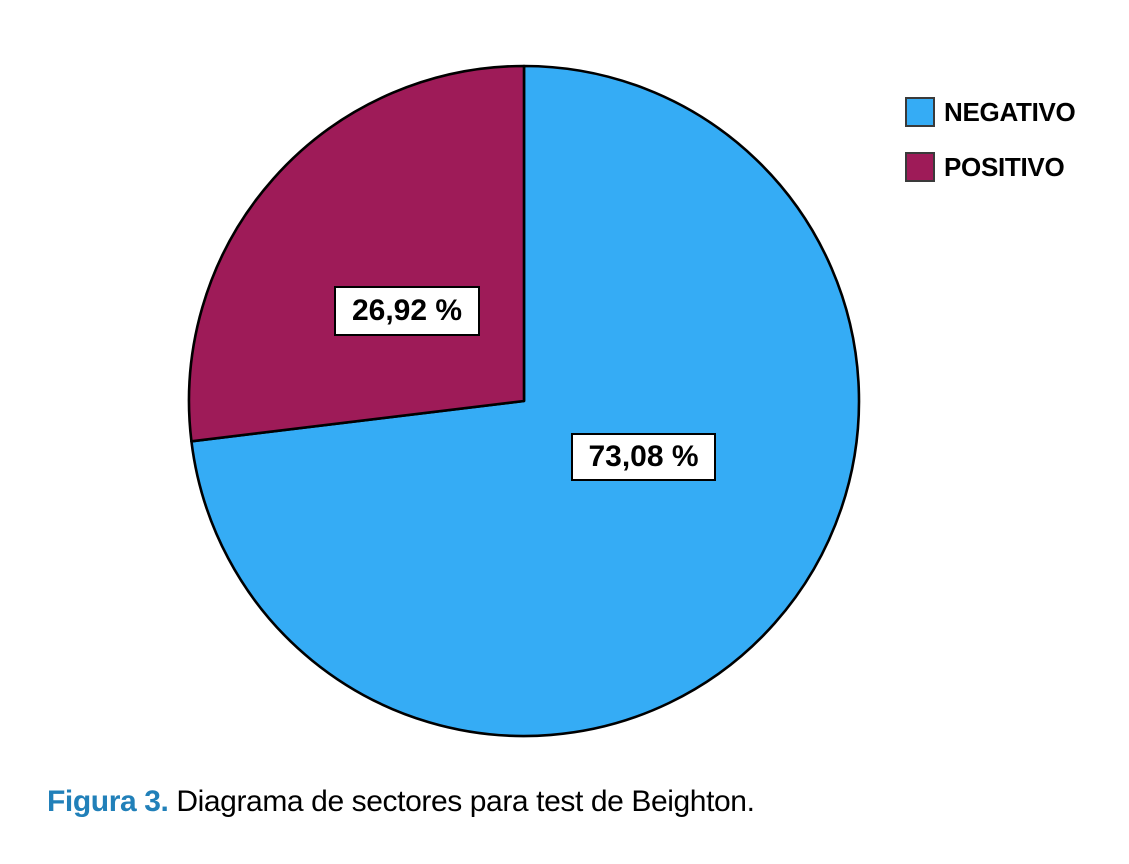  What do you see at coordinates (356, 253) in the screenshot?
I see `pie-slice-positivo` at bounding box center [356, 253].